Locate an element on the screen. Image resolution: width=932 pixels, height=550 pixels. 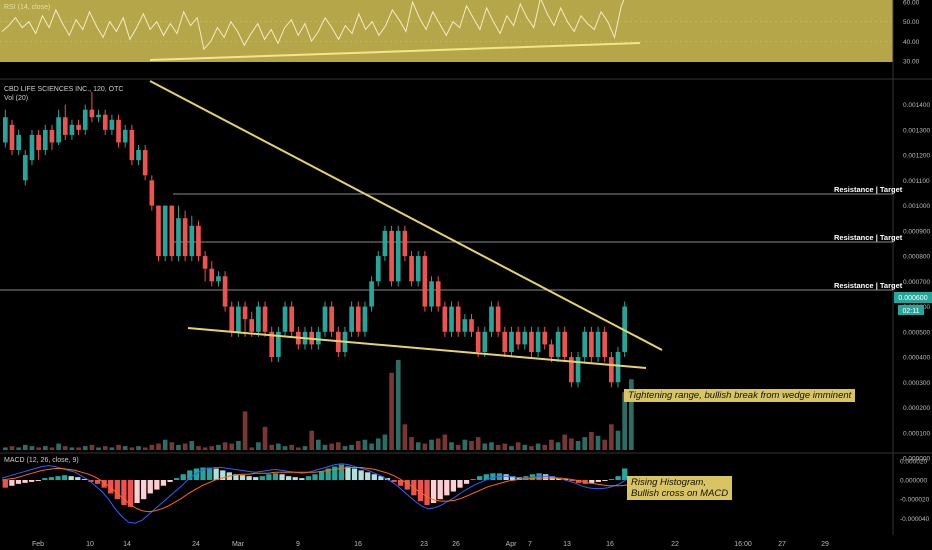
macd-annotation: Rising Histogram, Bullish cross on MACD is located at coordinates (680, 488).